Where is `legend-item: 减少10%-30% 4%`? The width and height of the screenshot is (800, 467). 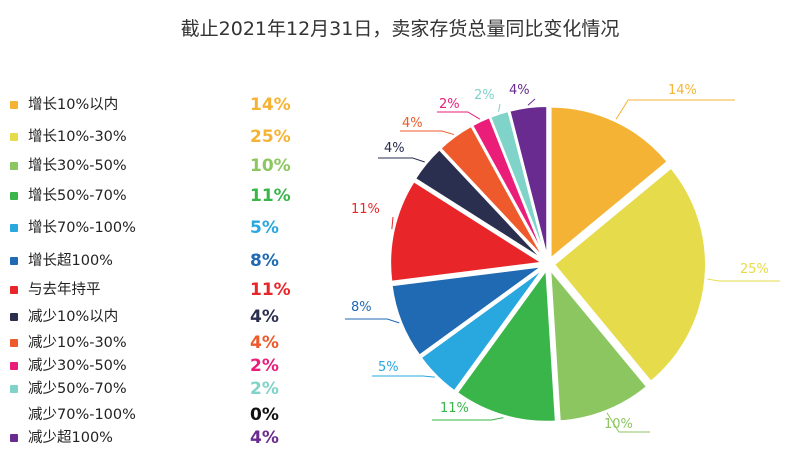 legend-item: 减少10%-30% 4% is located at coordinates (155, 344).